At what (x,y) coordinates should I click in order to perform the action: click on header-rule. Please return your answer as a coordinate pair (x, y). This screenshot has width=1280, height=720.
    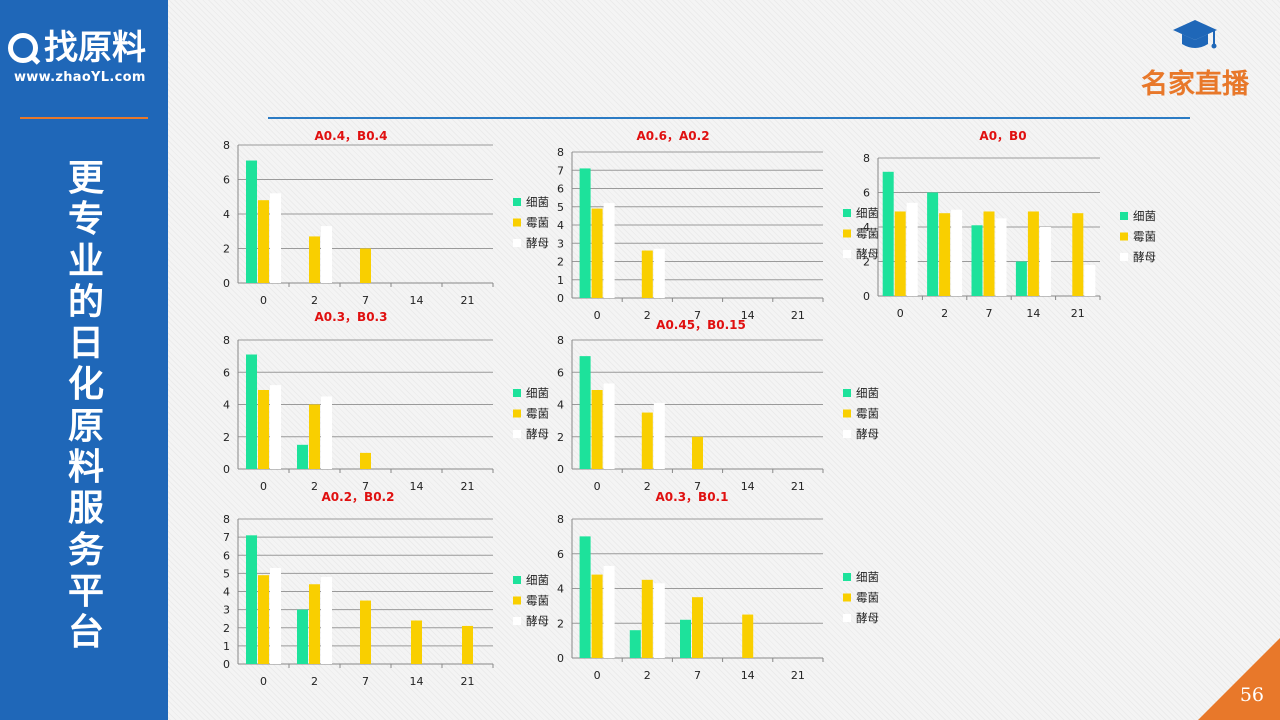
    Looking at the image, I should click on (729, 118).